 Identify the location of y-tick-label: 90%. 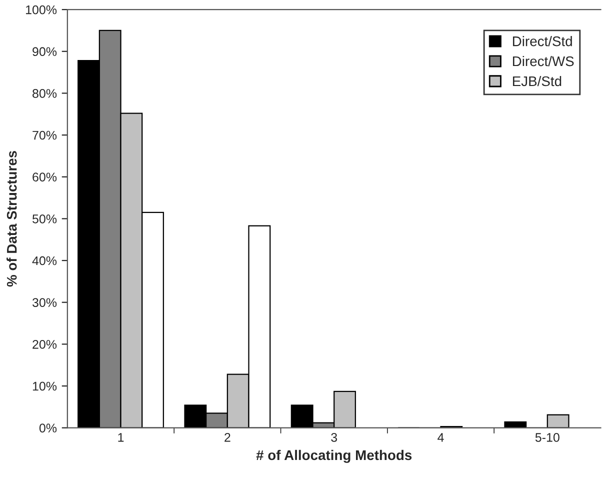
(44, 51).